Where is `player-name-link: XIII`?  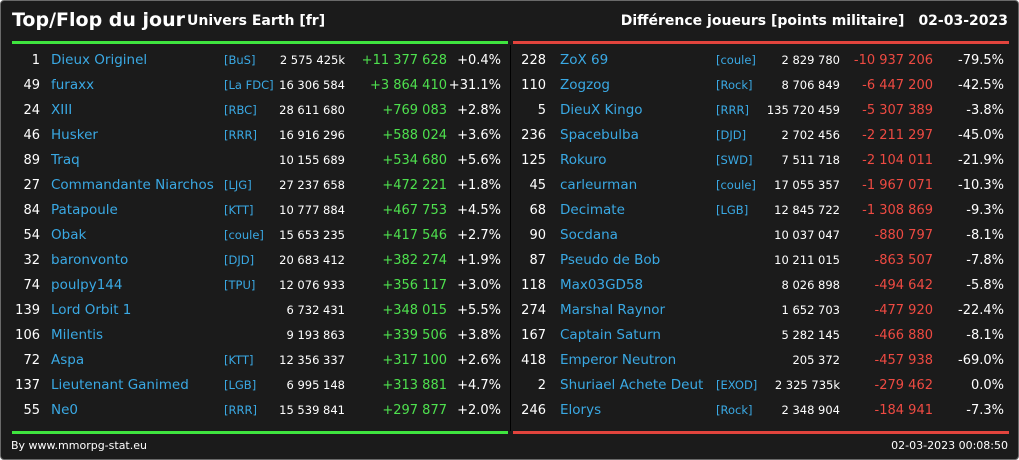 player-name-link: XIII is located at coordinates (62, 110).